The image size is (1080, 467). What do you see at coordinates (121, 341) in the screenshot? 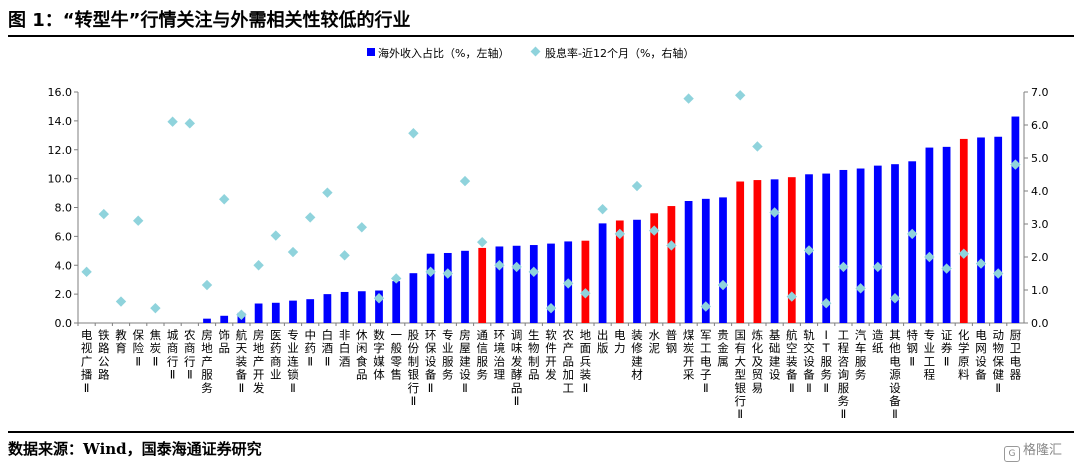
I see `x-tick-label: 教育` at bounding box center [121, 341].